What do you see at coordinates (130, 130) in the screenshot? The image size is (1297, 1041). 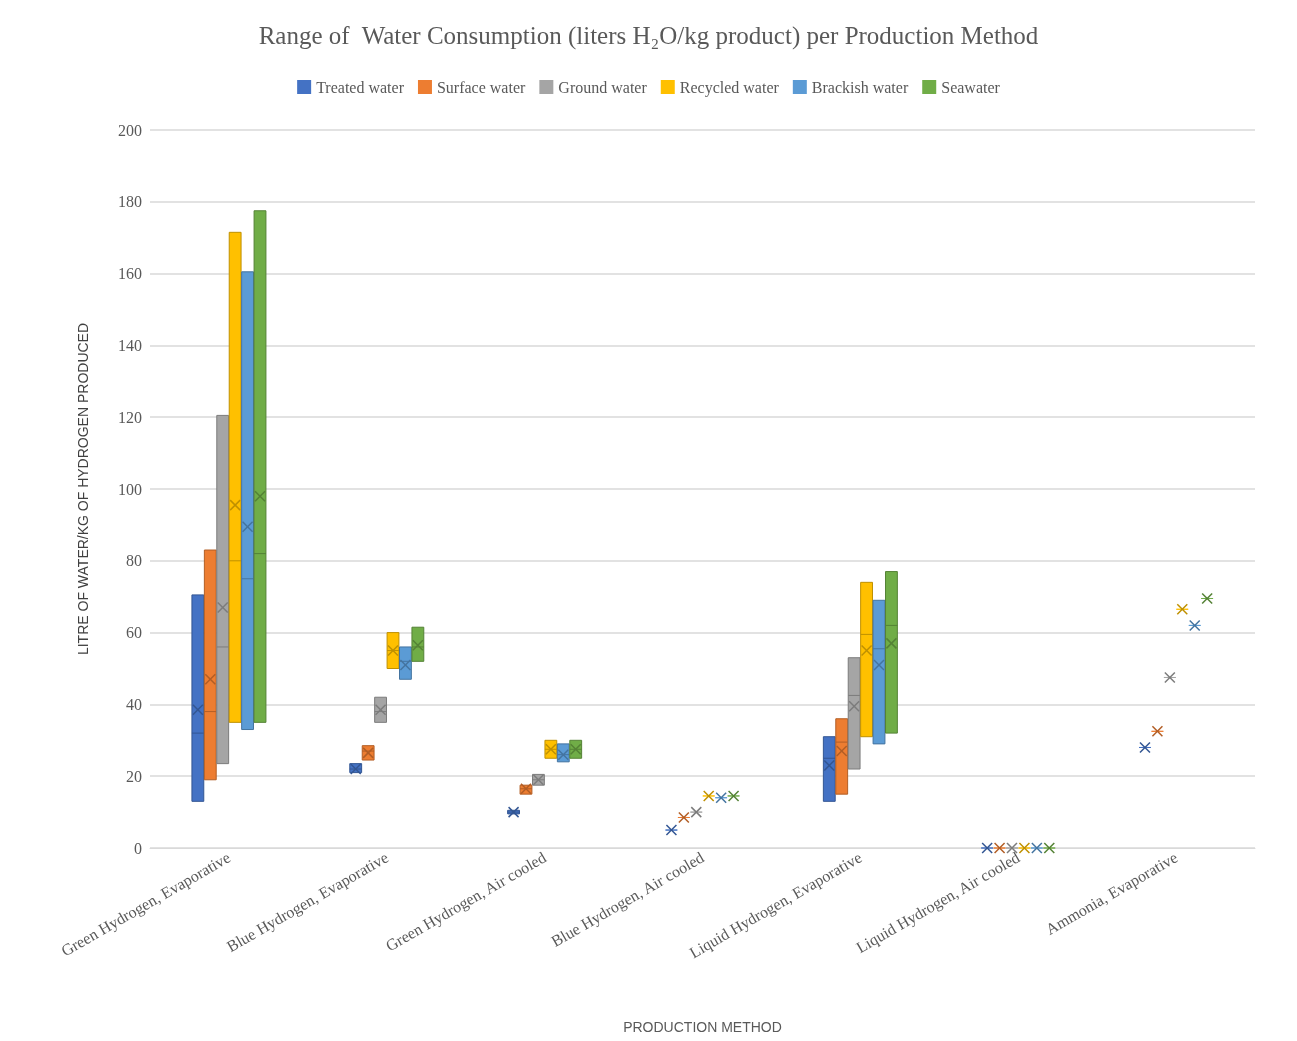 I see `y-tick-label: 200` at bounding box center [130, 130].